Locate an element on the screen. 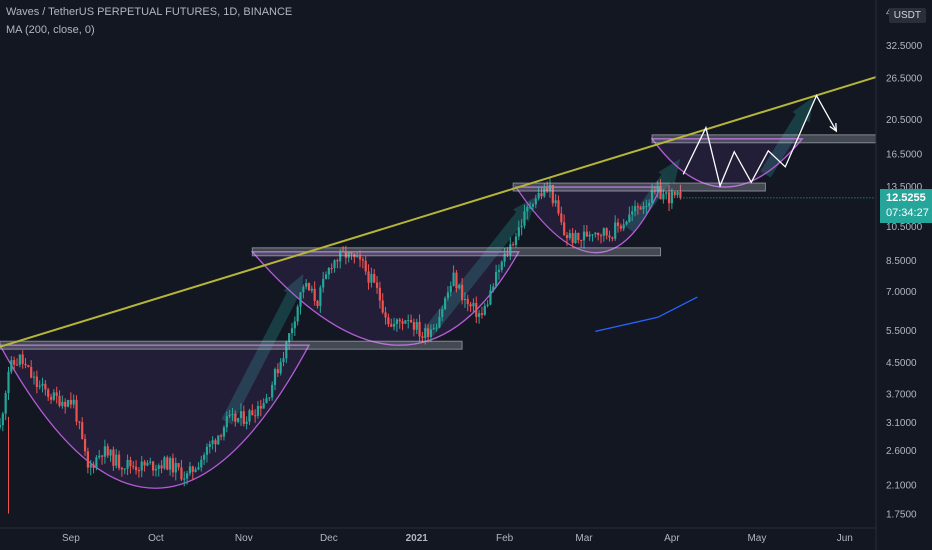  price-tick-label: 20.5000 is located at coordinates (904, 120).